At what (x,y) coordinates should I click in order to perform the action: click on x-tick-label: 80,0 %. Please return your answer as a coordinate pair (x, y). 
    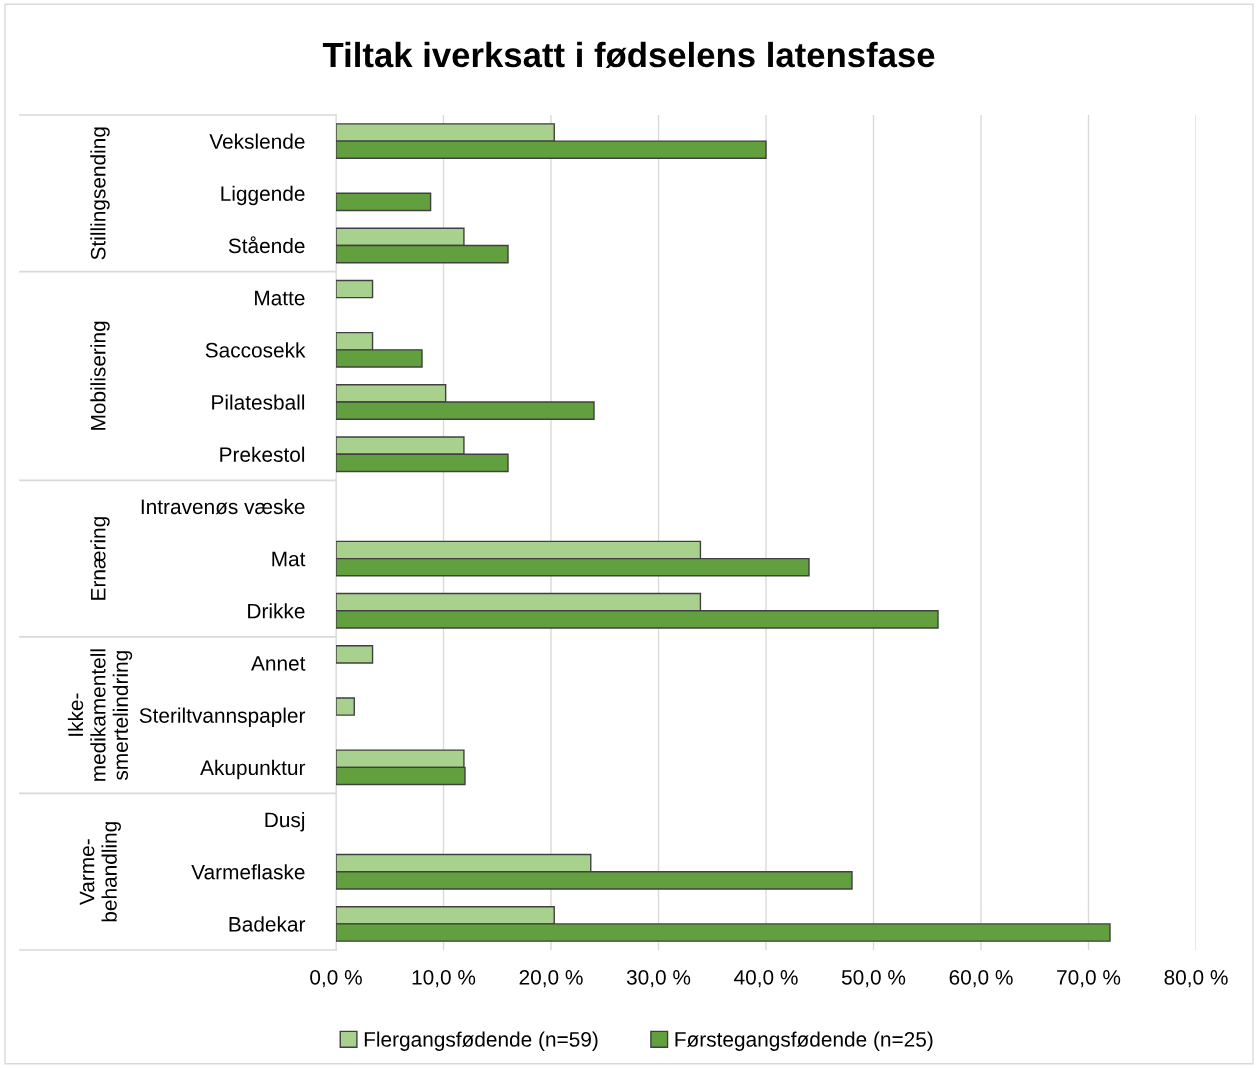
    Looking at the image, I should click on (1196, 978).